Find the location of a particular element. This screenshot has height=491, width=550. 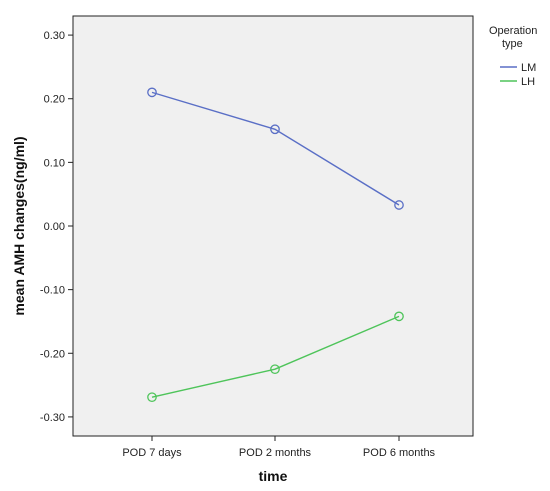

y-axis: 0.30 0.20 0.10 0.00 -0.10 -0.20 -0.30 is located at coordinates (56, 227).